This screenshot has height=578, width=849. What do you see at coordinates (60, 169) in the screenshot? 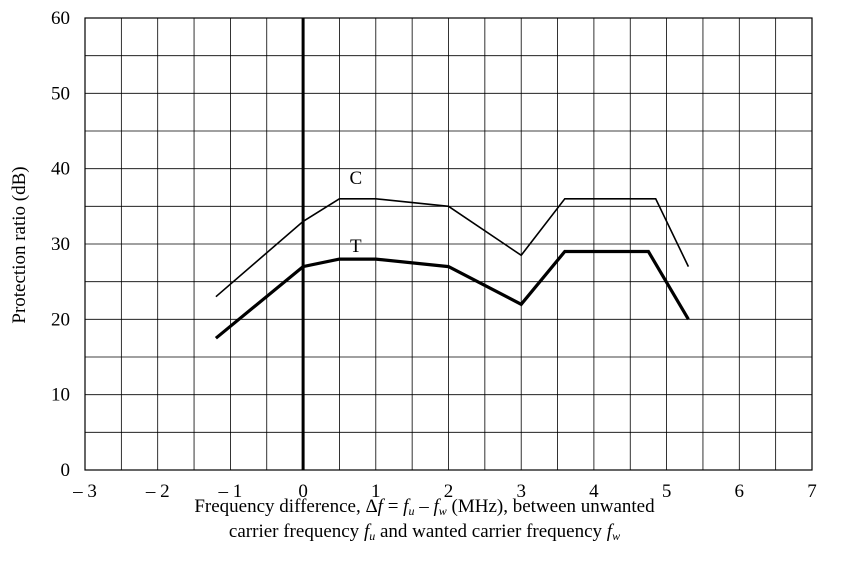
I see `y-tick-label: 40` at bounding box center [60, 169].